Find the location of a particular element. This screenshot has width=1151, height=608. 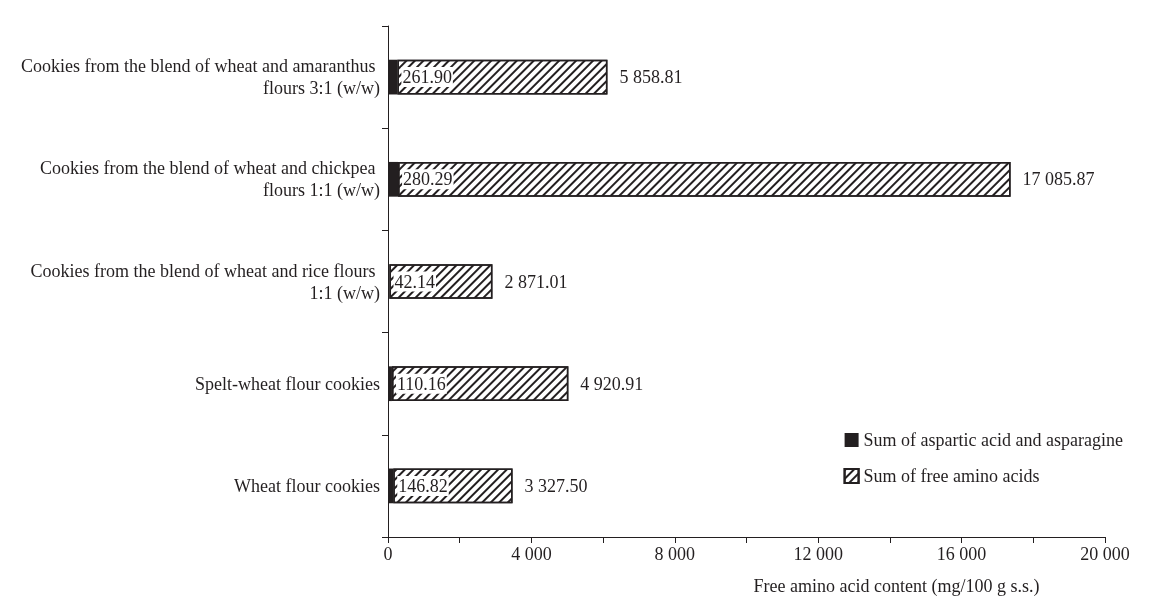

data-label: 42.14 is located at coordinates (415, 281).